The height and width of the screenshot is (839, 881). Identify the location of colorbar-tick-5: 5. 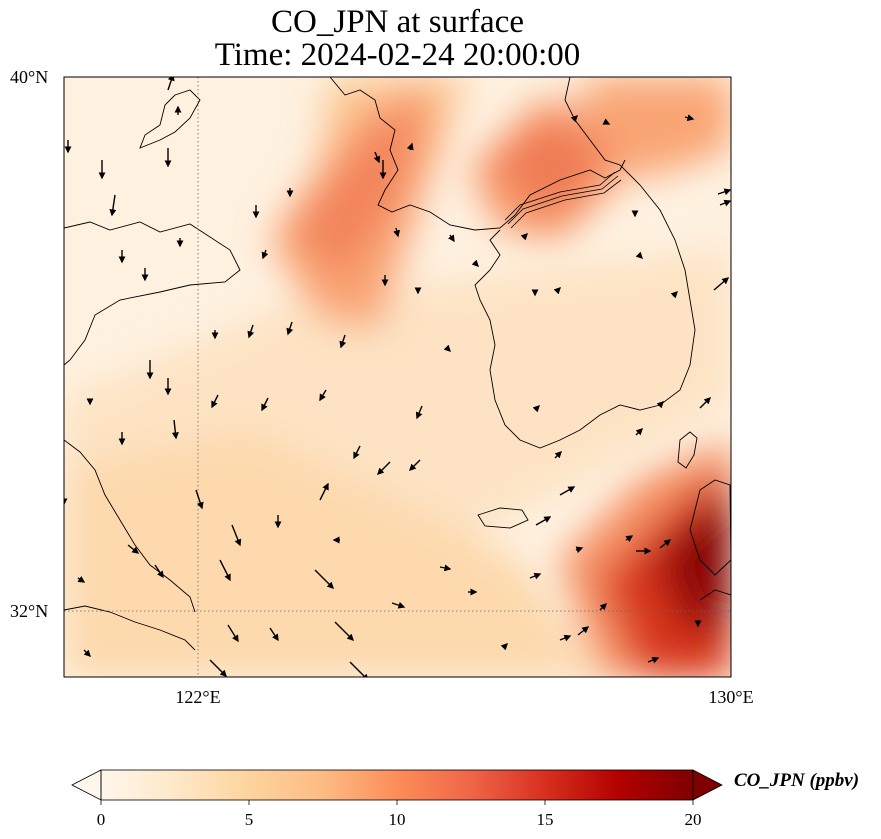
(249, 819).